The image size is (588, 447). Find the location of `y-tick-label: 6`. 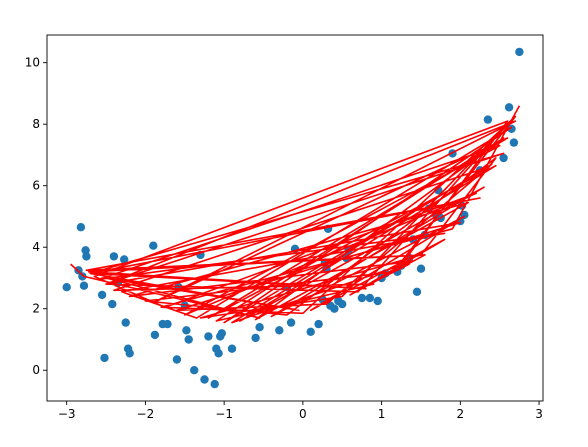

y-tick-label: 6 is located at coordinates (36, 186).